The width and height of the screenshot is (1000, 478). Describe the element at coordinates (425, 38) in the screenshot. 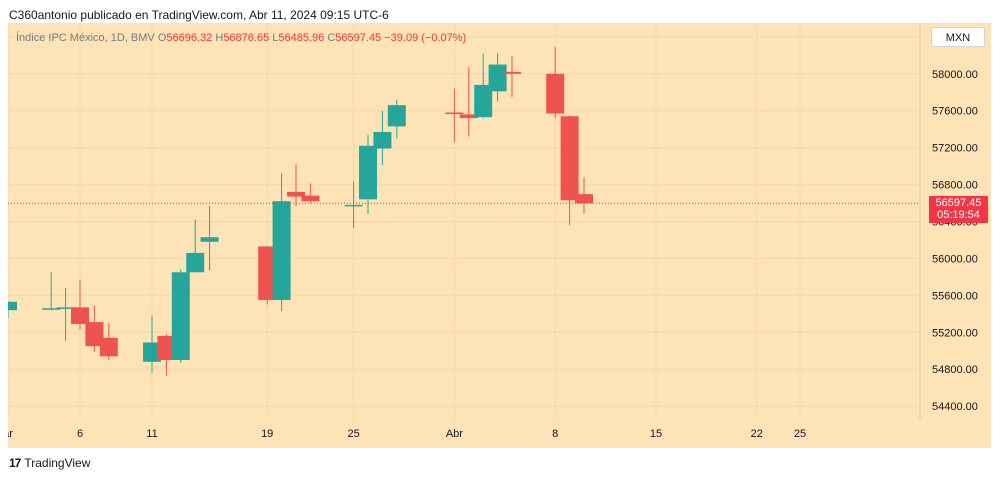

I see `legend-change: −39.09 (−0.07%)` at that location.